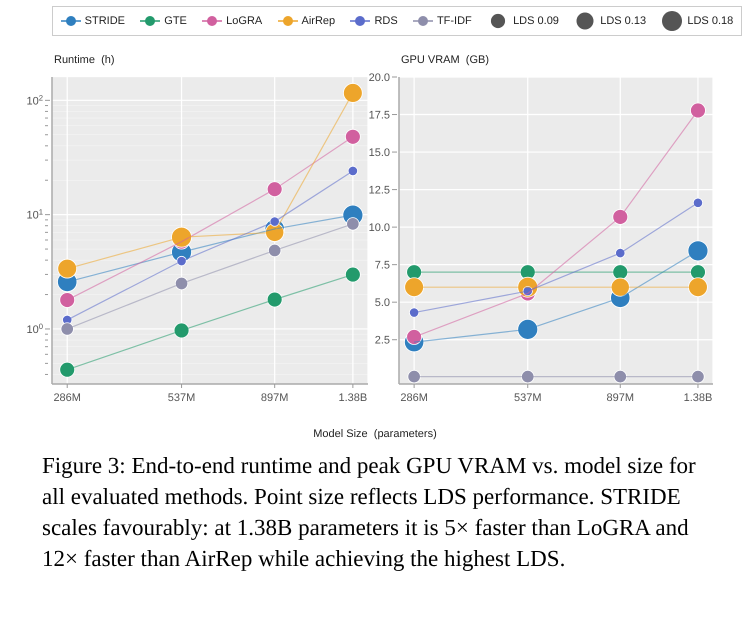 Image resolution: width=750 pixels, height=633 pixels. Describe the element at coordinates (375, 434) in the screenshot. I see `x-axis-title: Model Size (parameters)` at that location.